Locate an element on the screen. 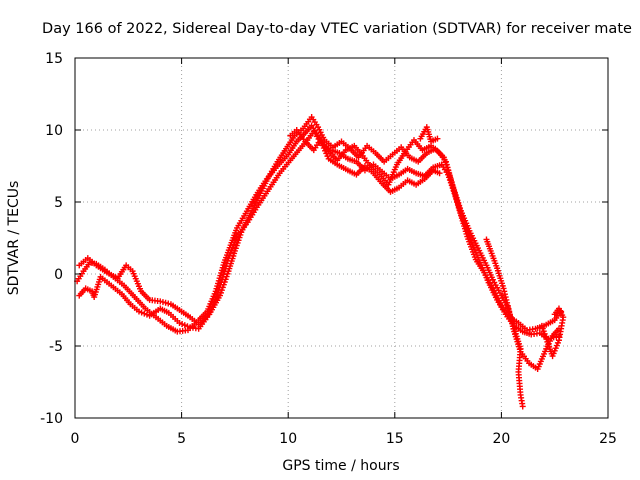  x-tick-label: 5 is located at coordinates (181, 439).